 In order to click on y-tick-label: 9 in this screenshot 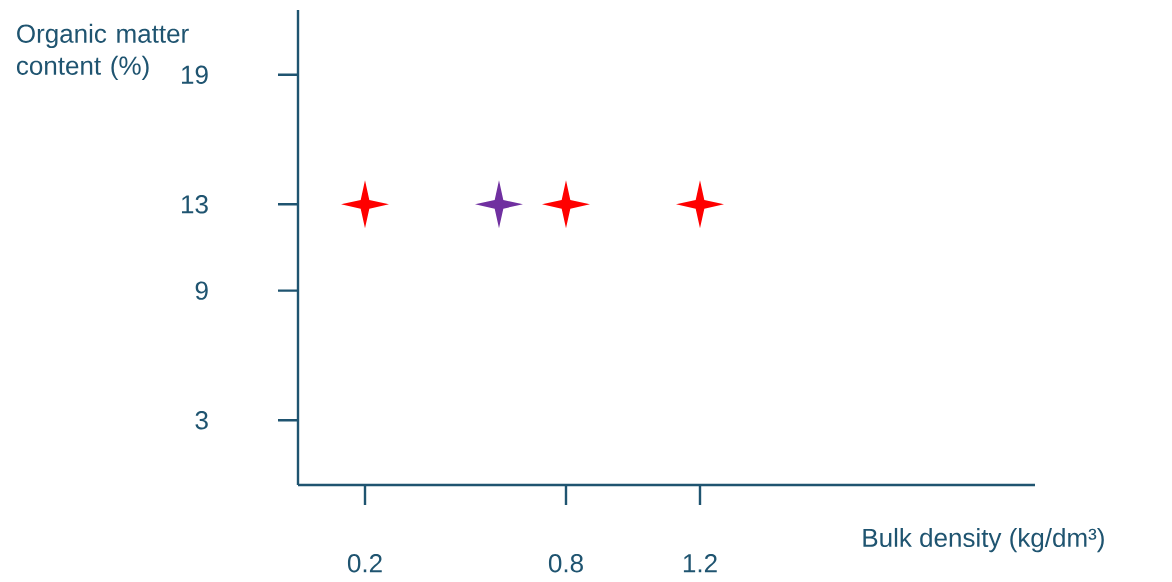, I will do `click(201, 290)`.